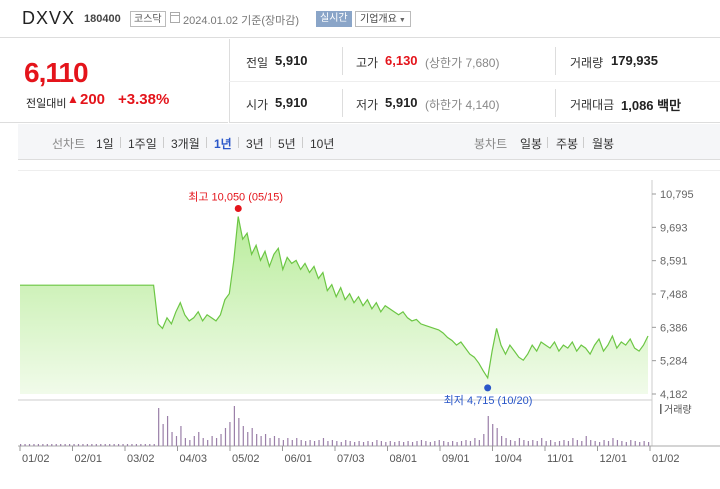 The image size is (720, 489). What do you see at coordinates (567, 144) in the screenshot?
I see `tab-weekly-candle: 주봉` at bounding box center [567, 144].